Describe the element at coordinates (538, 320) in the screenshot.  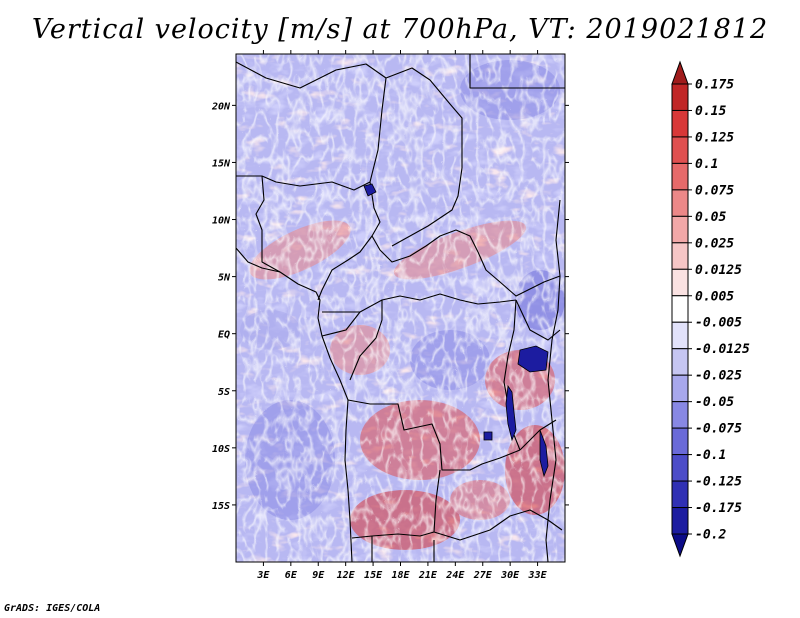
I see `border-uganda` at that location.